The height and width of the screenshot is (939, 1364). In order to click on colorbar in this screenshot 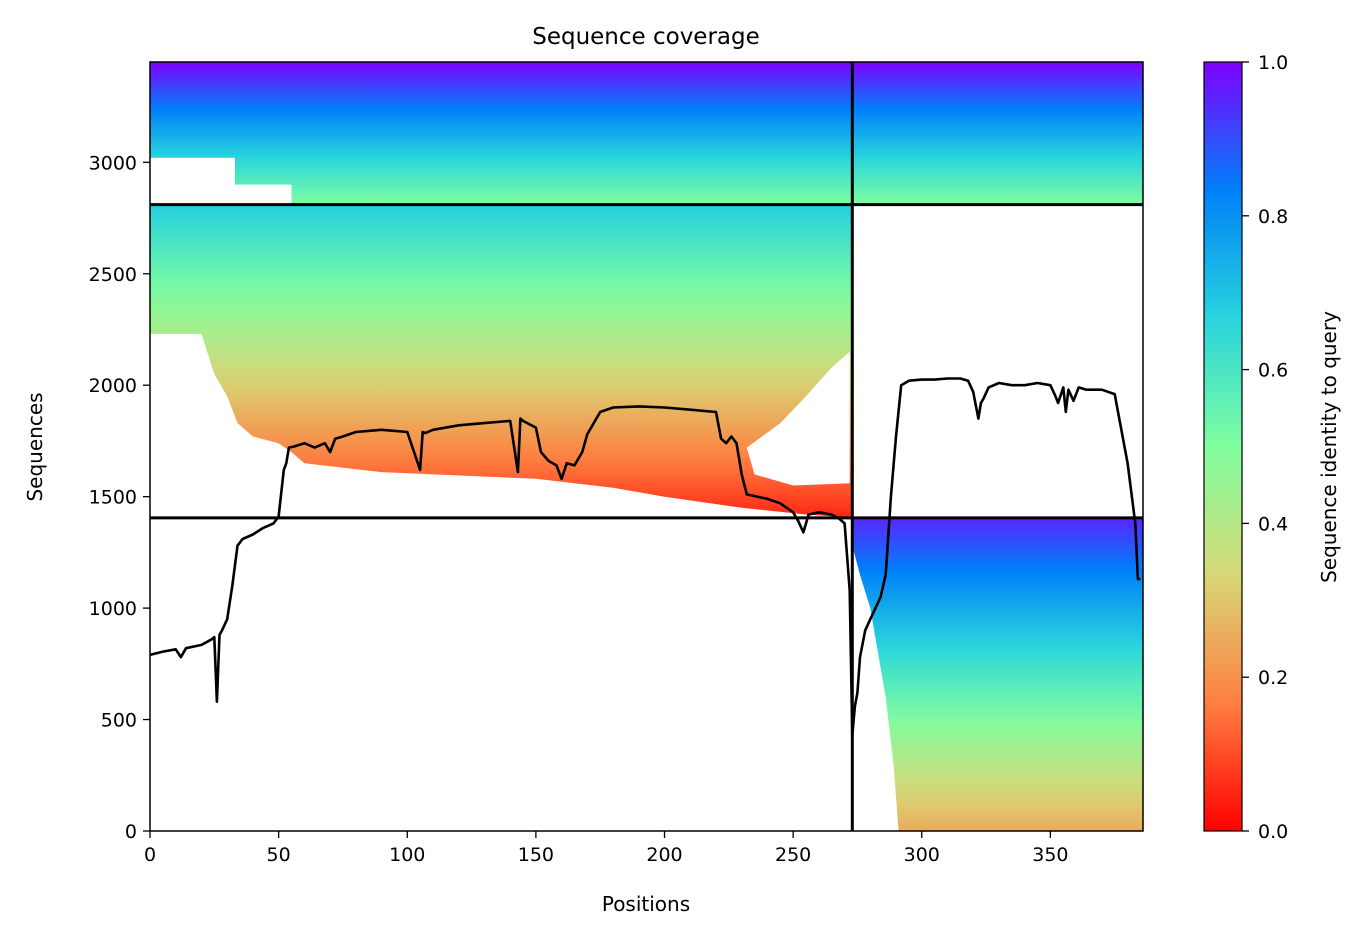, I will do `click(1223, 446)`.